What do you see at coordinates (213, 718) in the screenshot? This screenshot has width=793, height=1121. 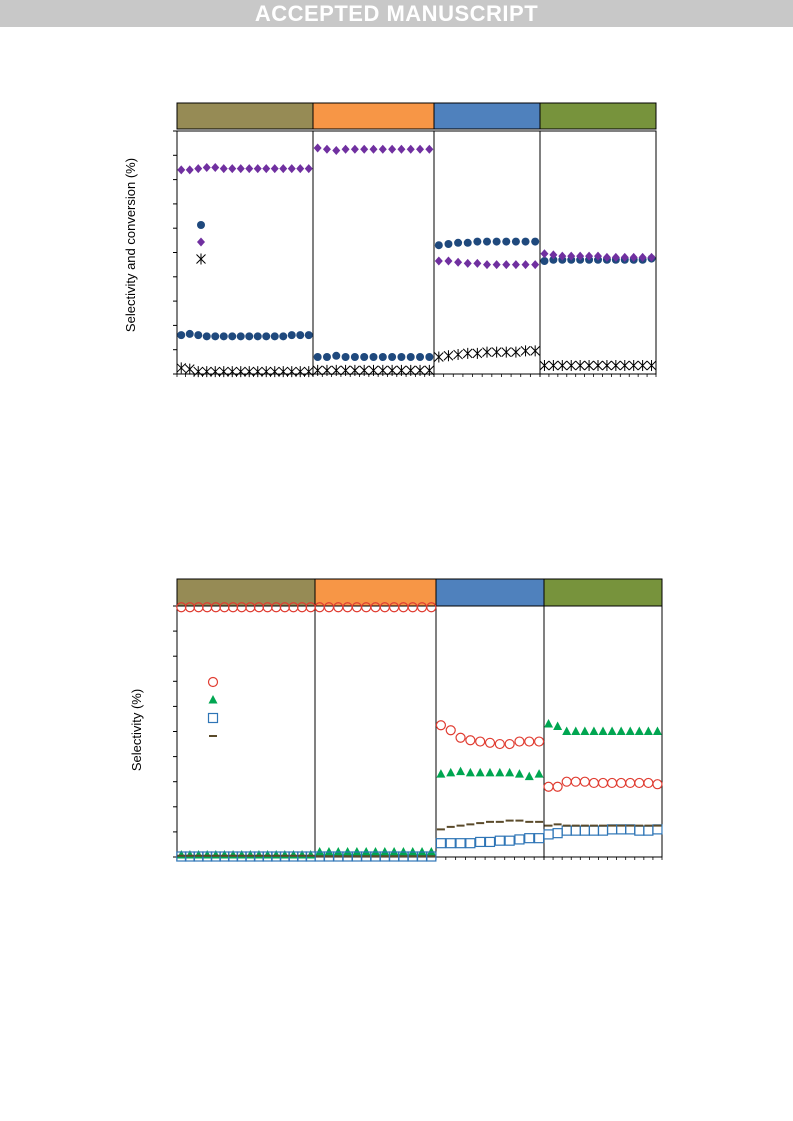 I see `legend-marker` at bounding box center [213, 718].